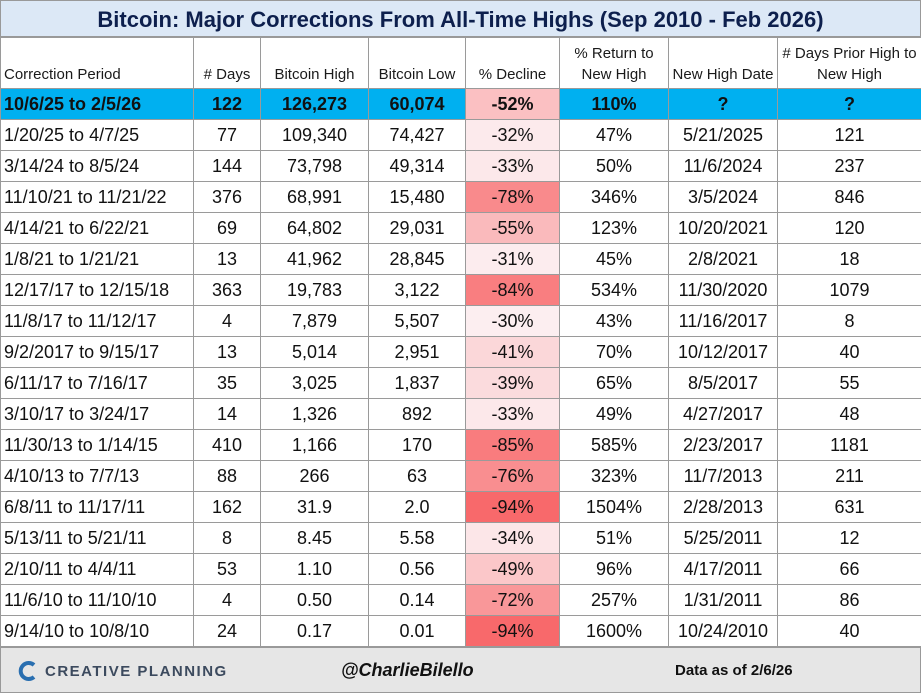  I want to click on table-cell: 88, so click(227, 476).